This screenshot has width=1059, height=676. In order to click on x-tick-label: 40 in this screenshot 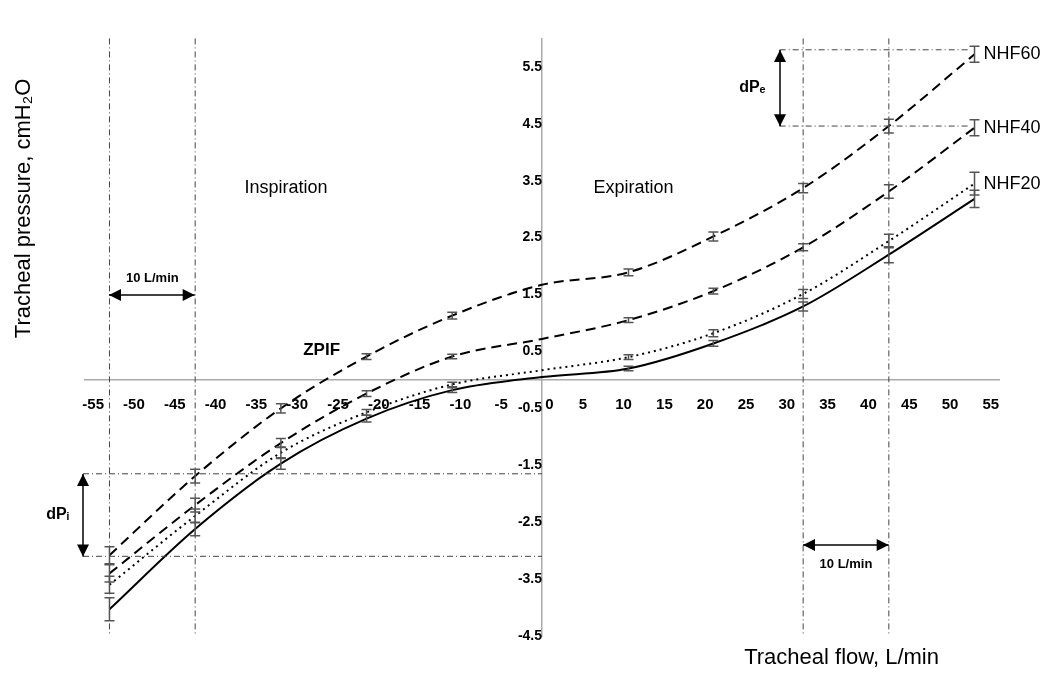, I will do `click(868, 404)`.